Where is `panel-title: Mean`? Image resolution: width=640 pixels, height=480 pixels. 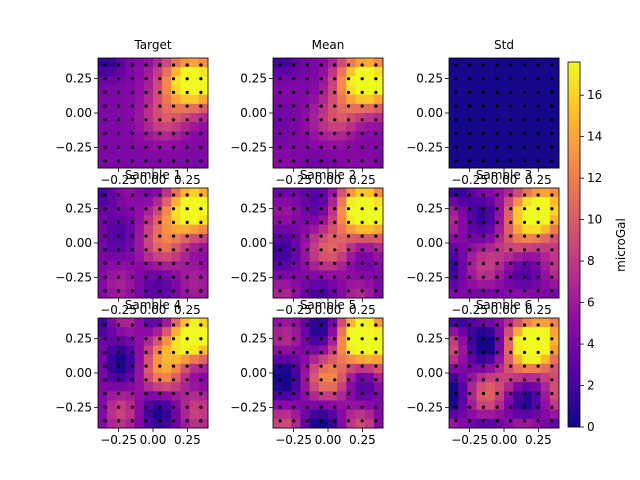 panel-title: Mean is located at coordinates (328, 45).